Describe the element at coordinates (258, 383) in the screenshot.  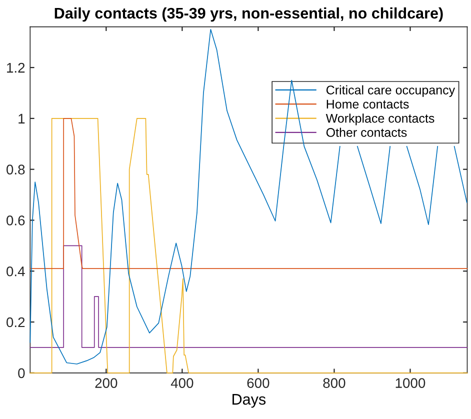
I see `x-tick-label: 600` at that location.